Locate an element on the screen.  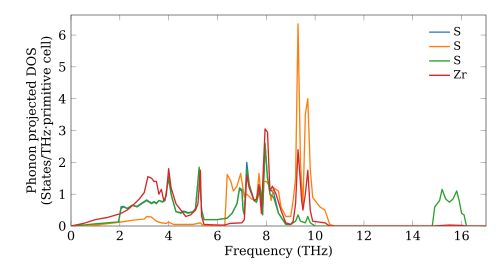
x-tick-label: 10 is located at coordinates (315, 235).